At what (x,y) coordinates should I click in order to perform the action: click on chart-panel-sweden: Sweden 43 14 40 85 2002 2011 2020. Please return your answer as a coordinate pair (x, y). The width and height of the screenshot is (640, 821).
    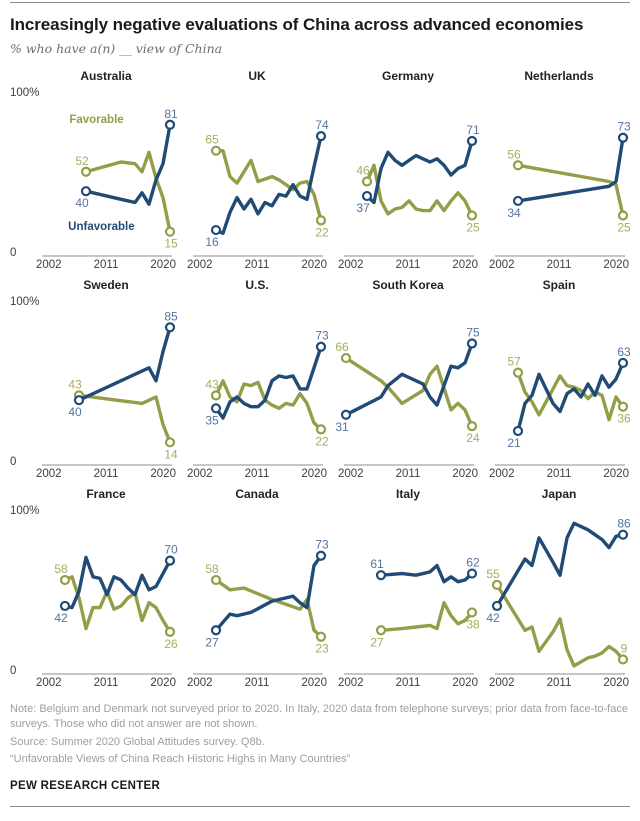
    Looking at the image, I should click on (107, 380).